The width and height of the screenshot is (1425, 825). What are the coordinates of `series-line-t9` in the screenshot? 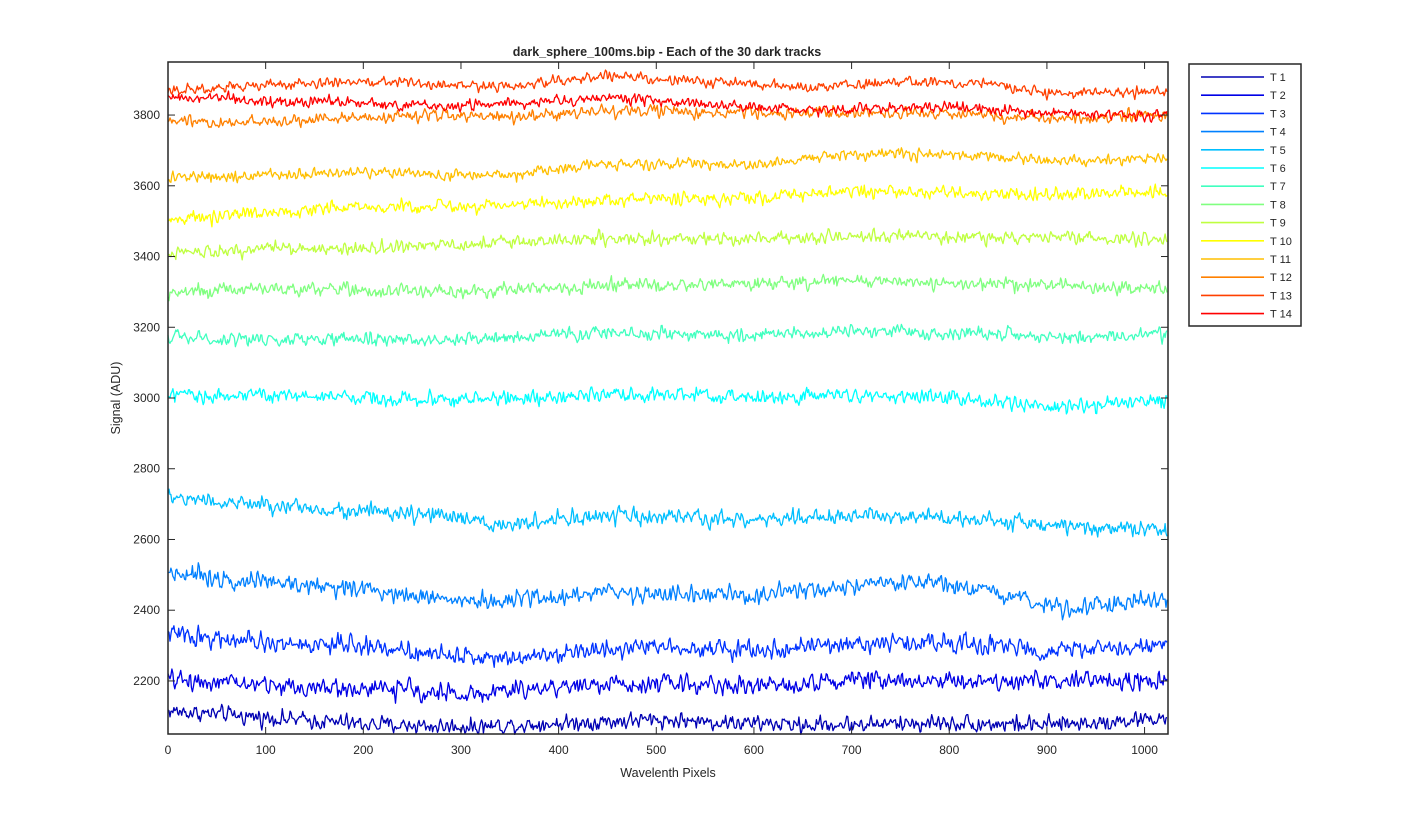 It's located at (667, 244).